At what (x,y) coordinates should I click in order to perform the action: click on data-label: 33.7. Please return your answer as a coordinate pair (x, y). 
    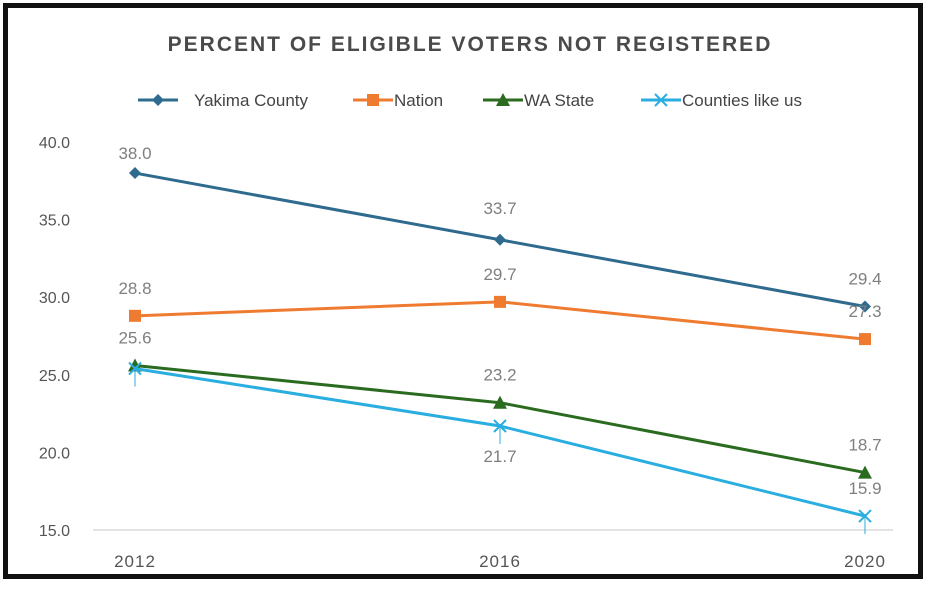
    Looking at the image, I should click on (499, 208).